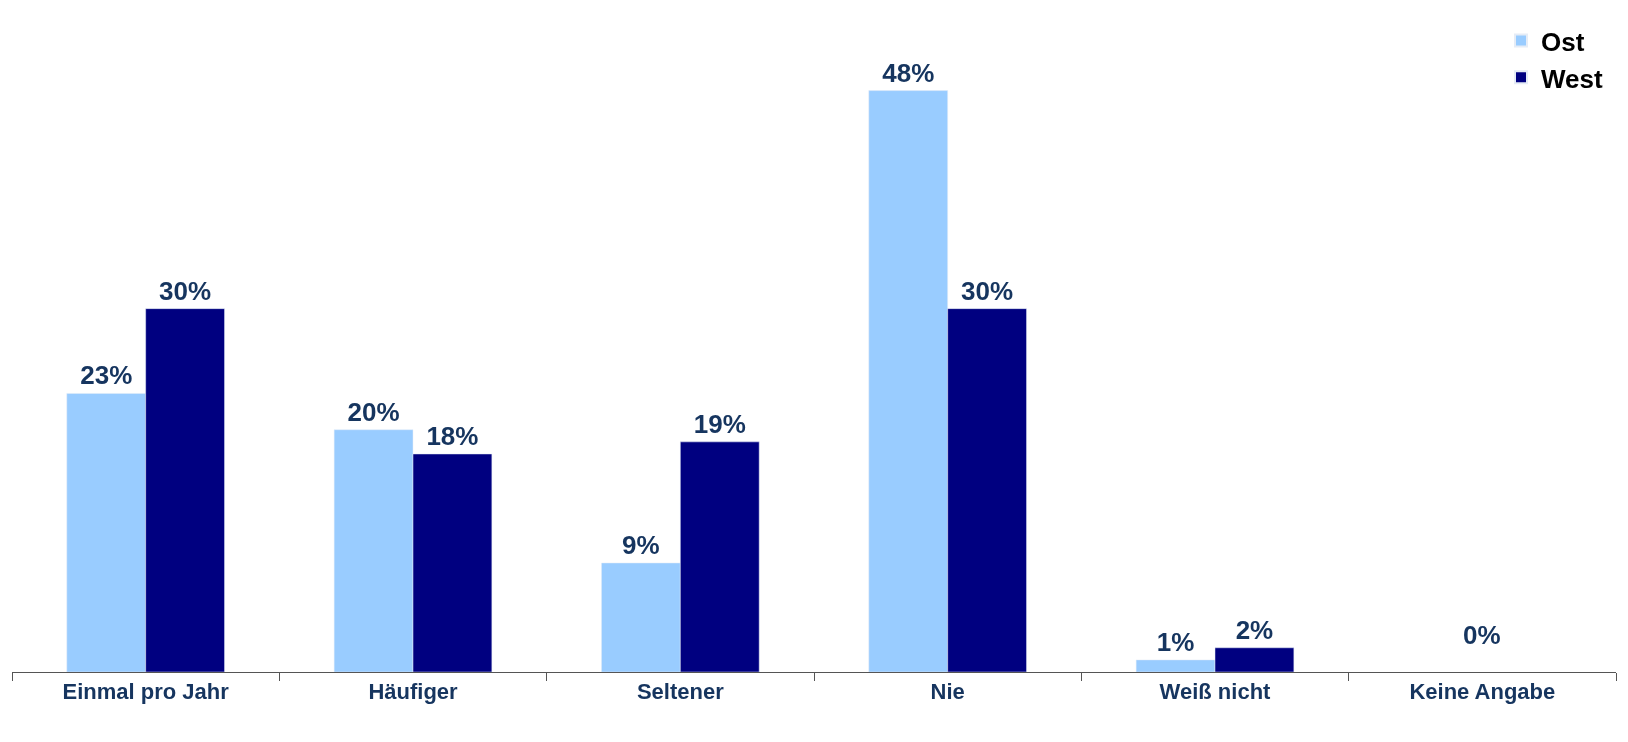 The width and height of the screenshot is (1628, 742). Describe the element at coordinates (146, 692) in the screenshot. I see `x-tick-label: Einmal pro Jahr` at that location.